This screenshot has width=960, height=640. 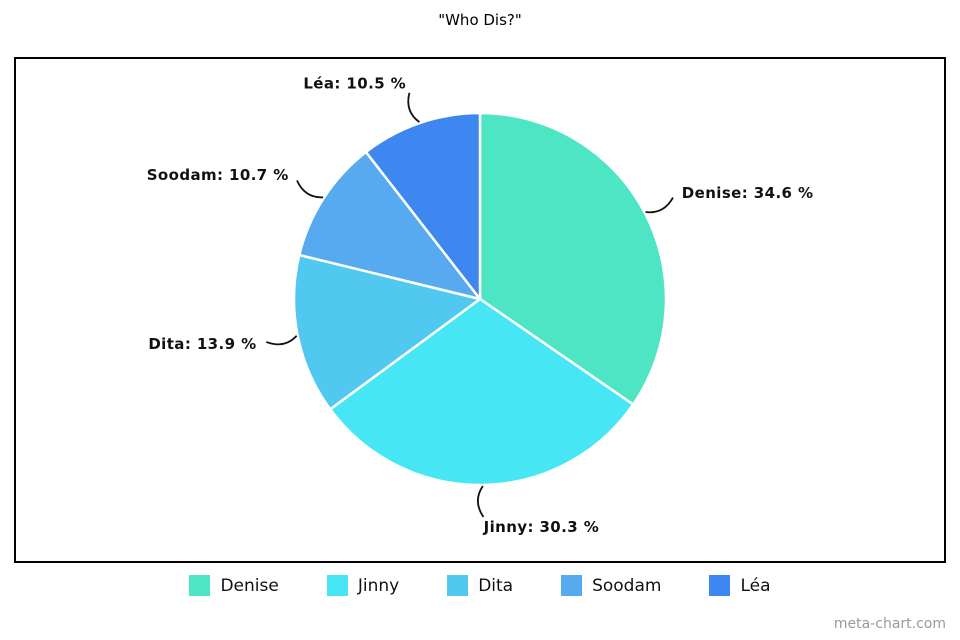 What do you see at coordinates (480, 20) in the screenshot?
I see `chart-title: "Who Dis?"` at bounding box center [480, 20].